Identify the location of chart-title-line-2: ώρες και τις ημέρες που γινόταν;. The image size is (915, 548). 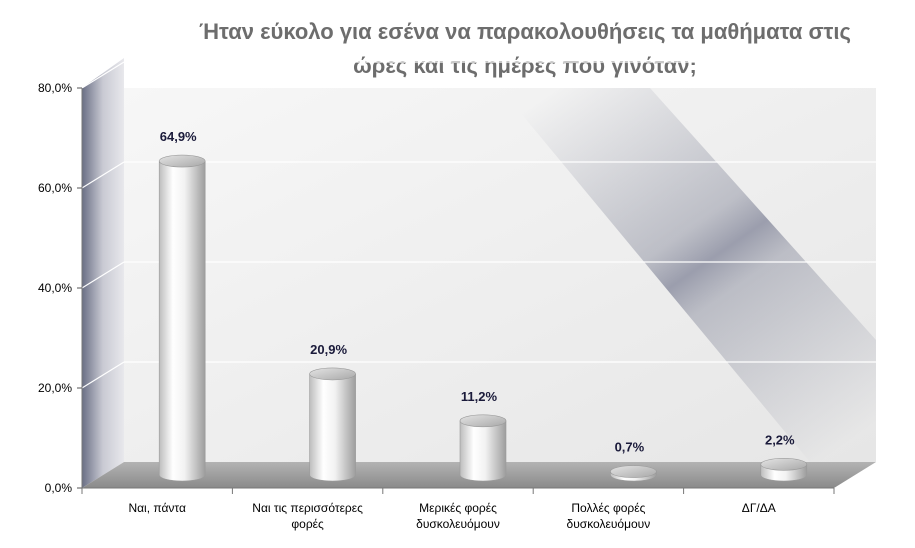
(525, 65).